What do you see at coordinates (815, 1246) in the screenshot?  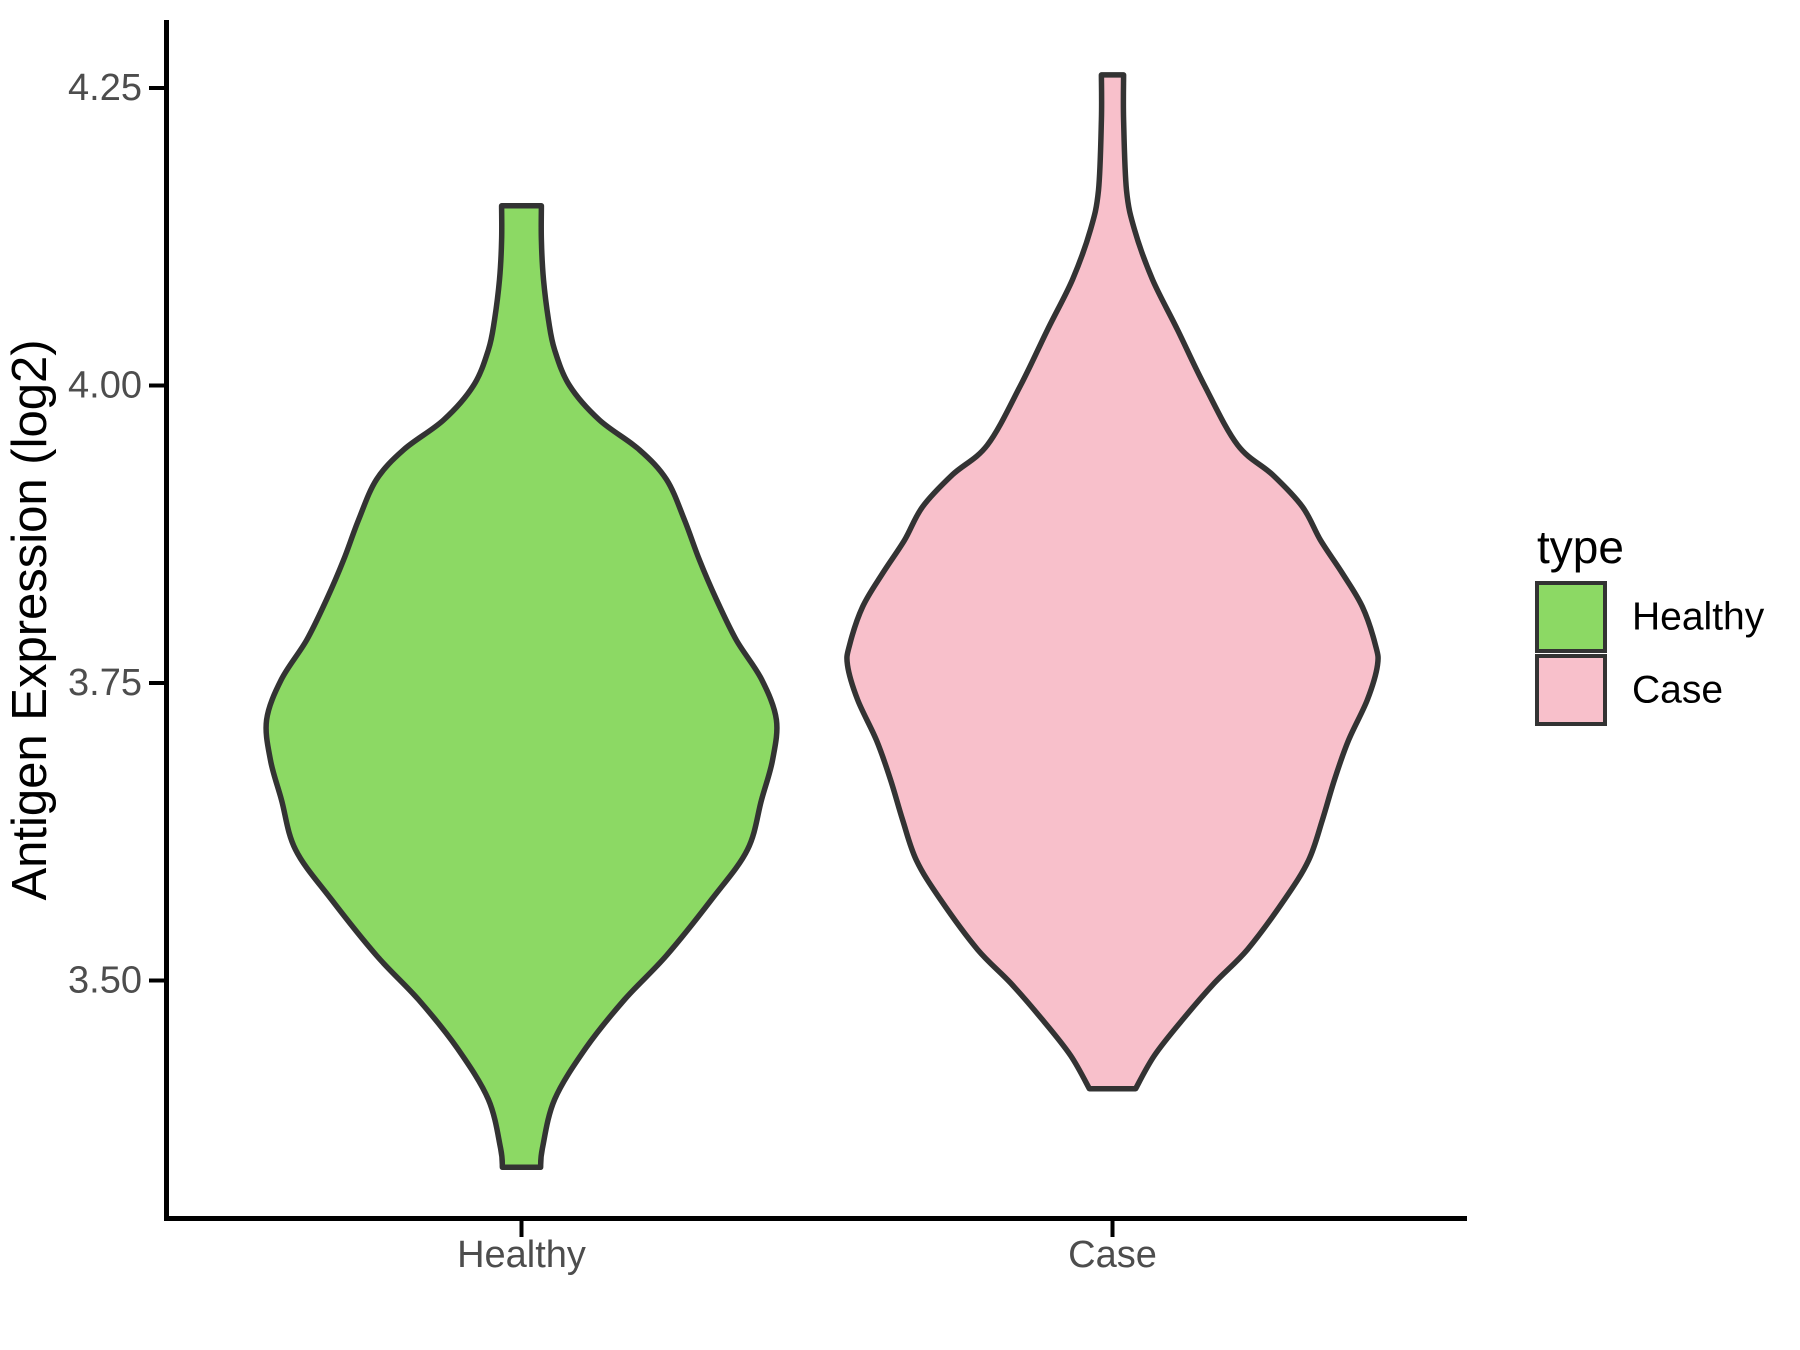 I see `x-axis: Healthy Case` at bounding box center [815, 1246].